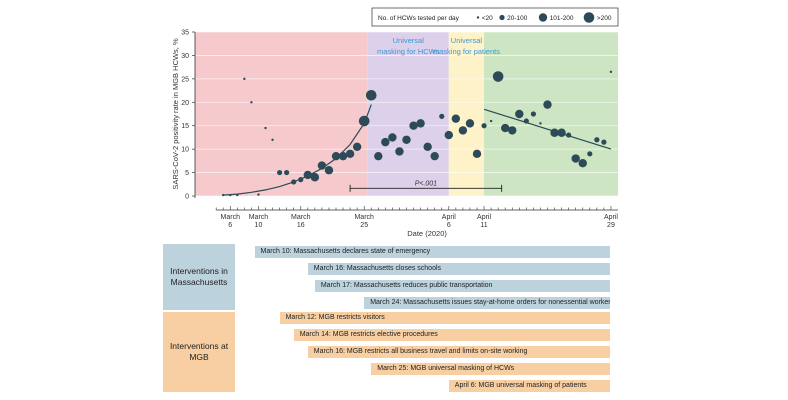  I want to click on y-tick-label-1: 5, so click(187, 173).